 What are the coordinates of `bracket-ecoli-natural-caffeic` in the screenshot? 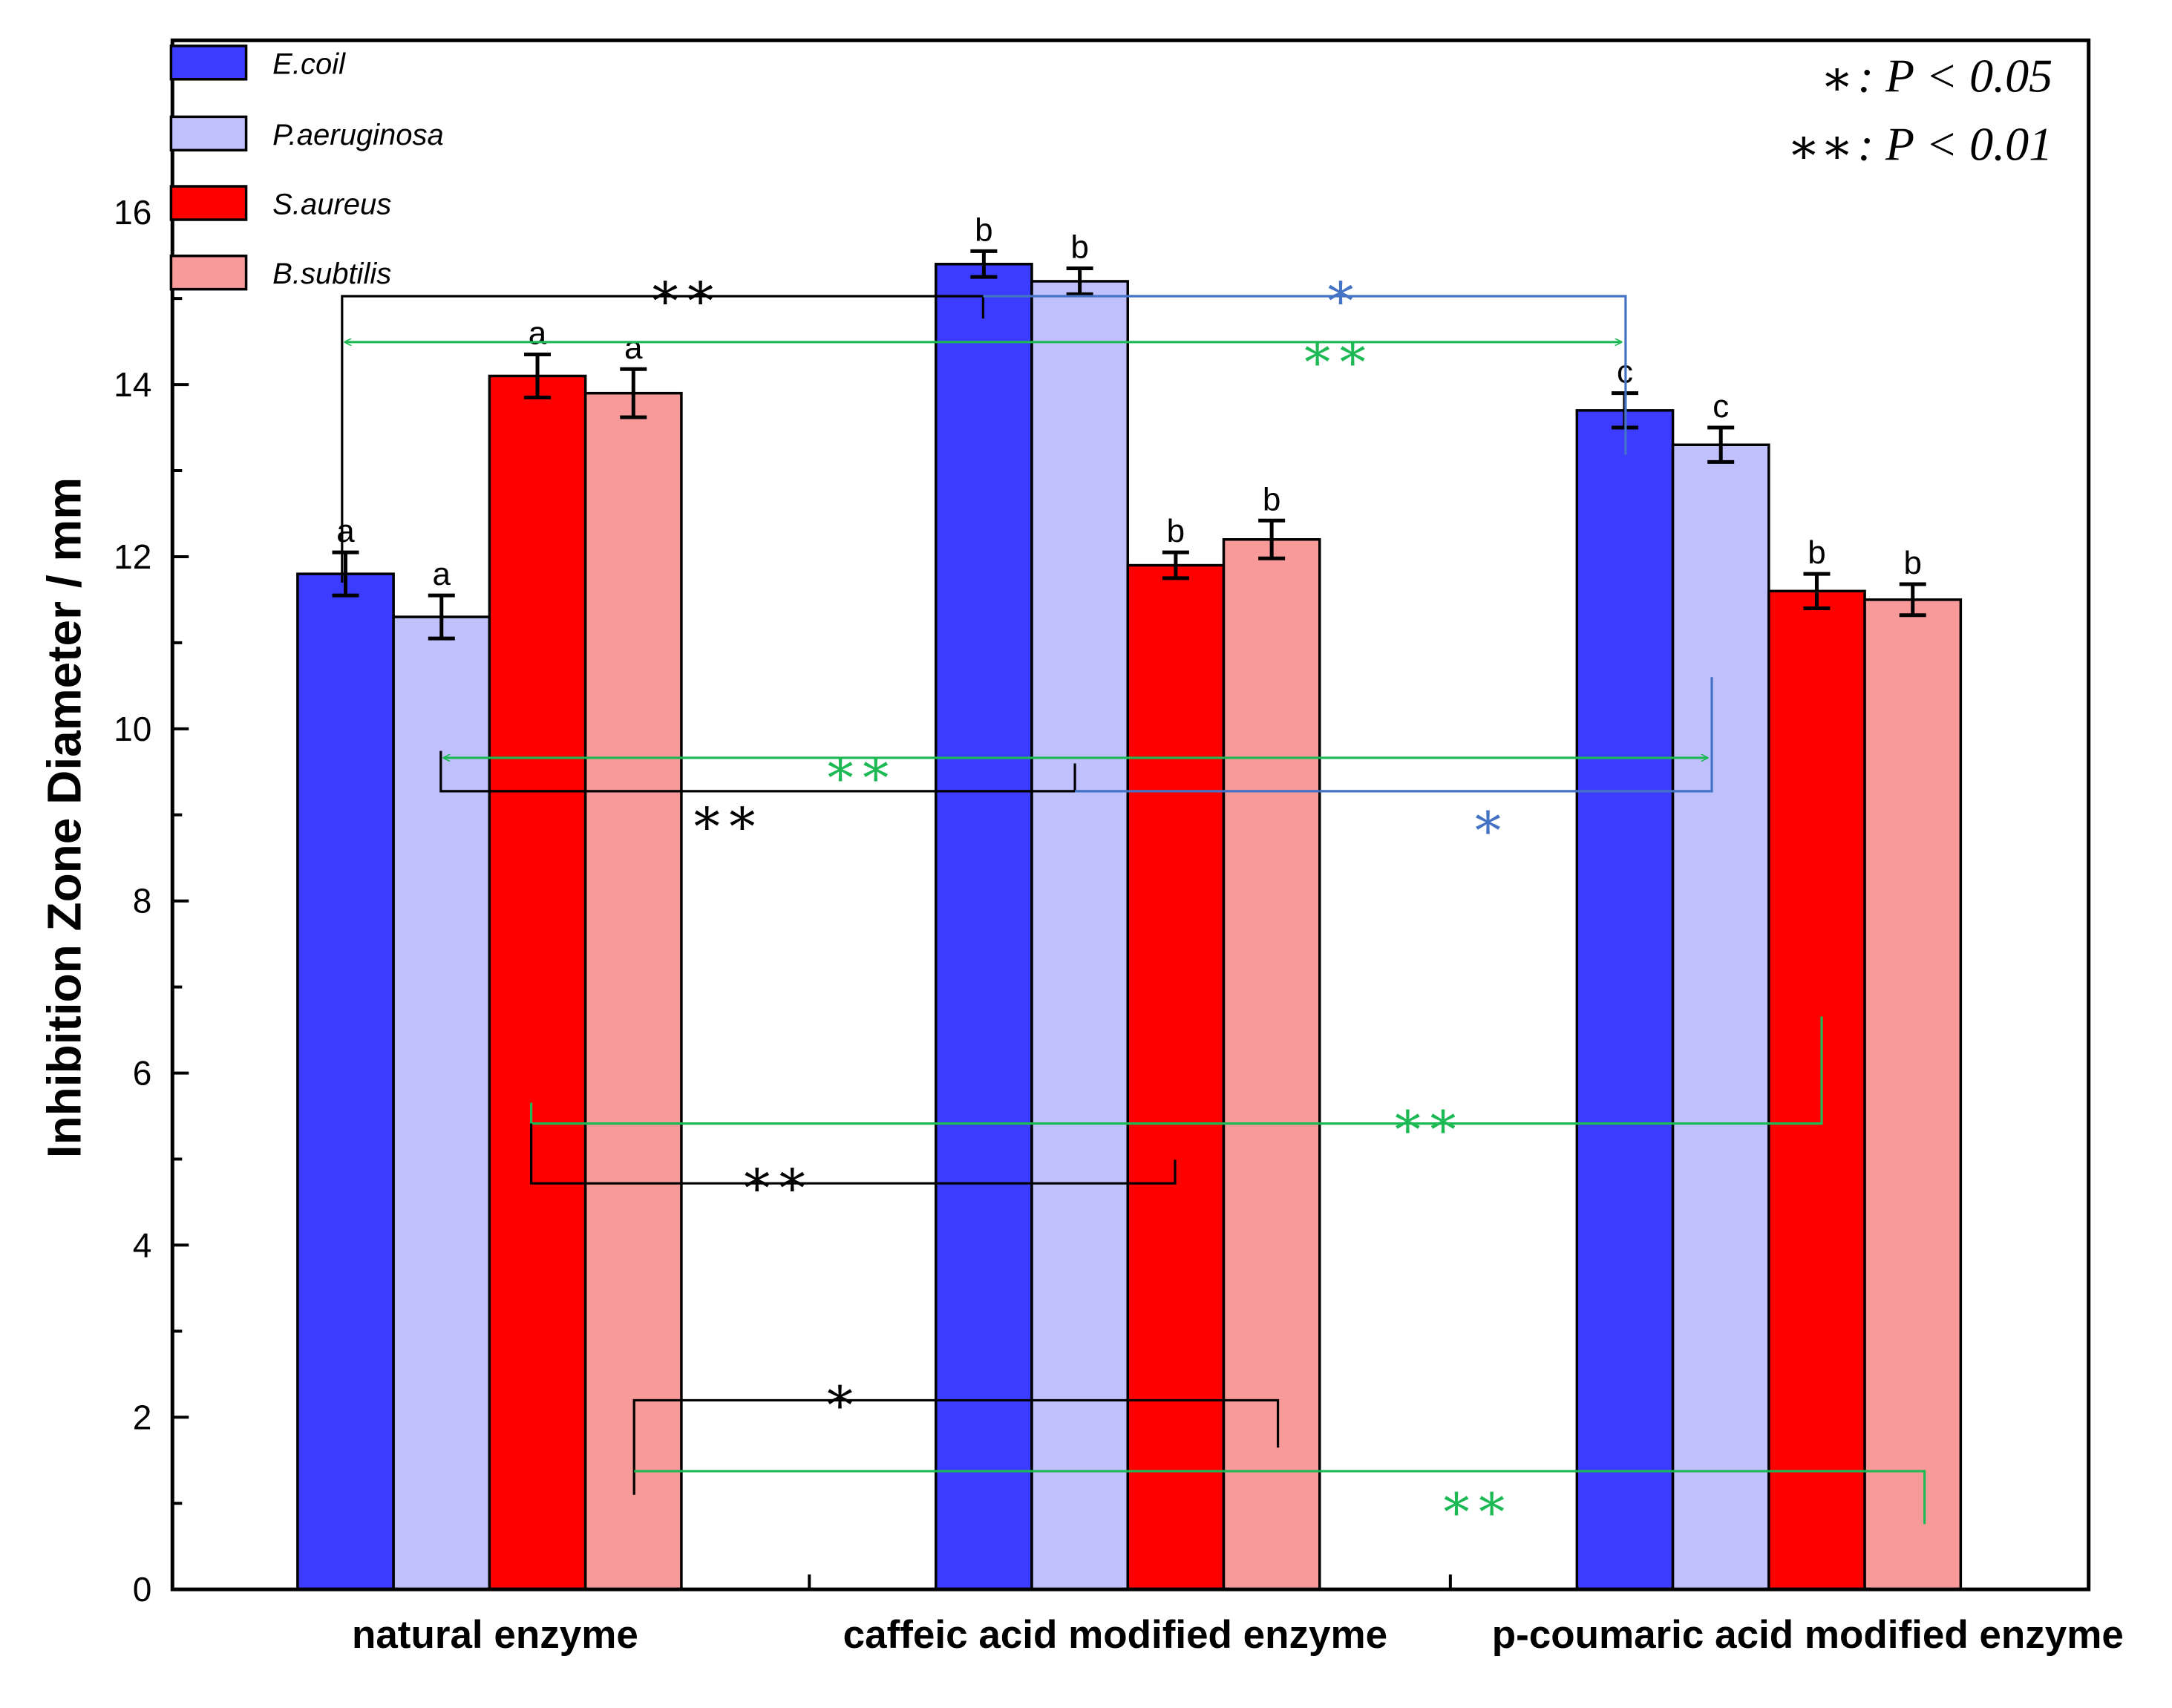 It's located at (663, 439).